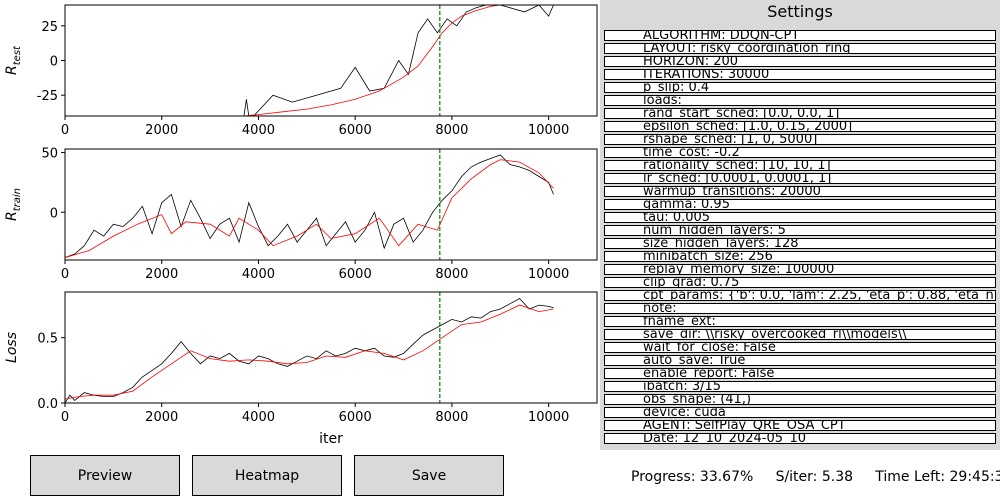 The image size is (1000, 500). What do you see at coordinates (800, 204) in the screenshot?
I see `settings-item: gamma: 0.95` at bounding box center [800, 204].